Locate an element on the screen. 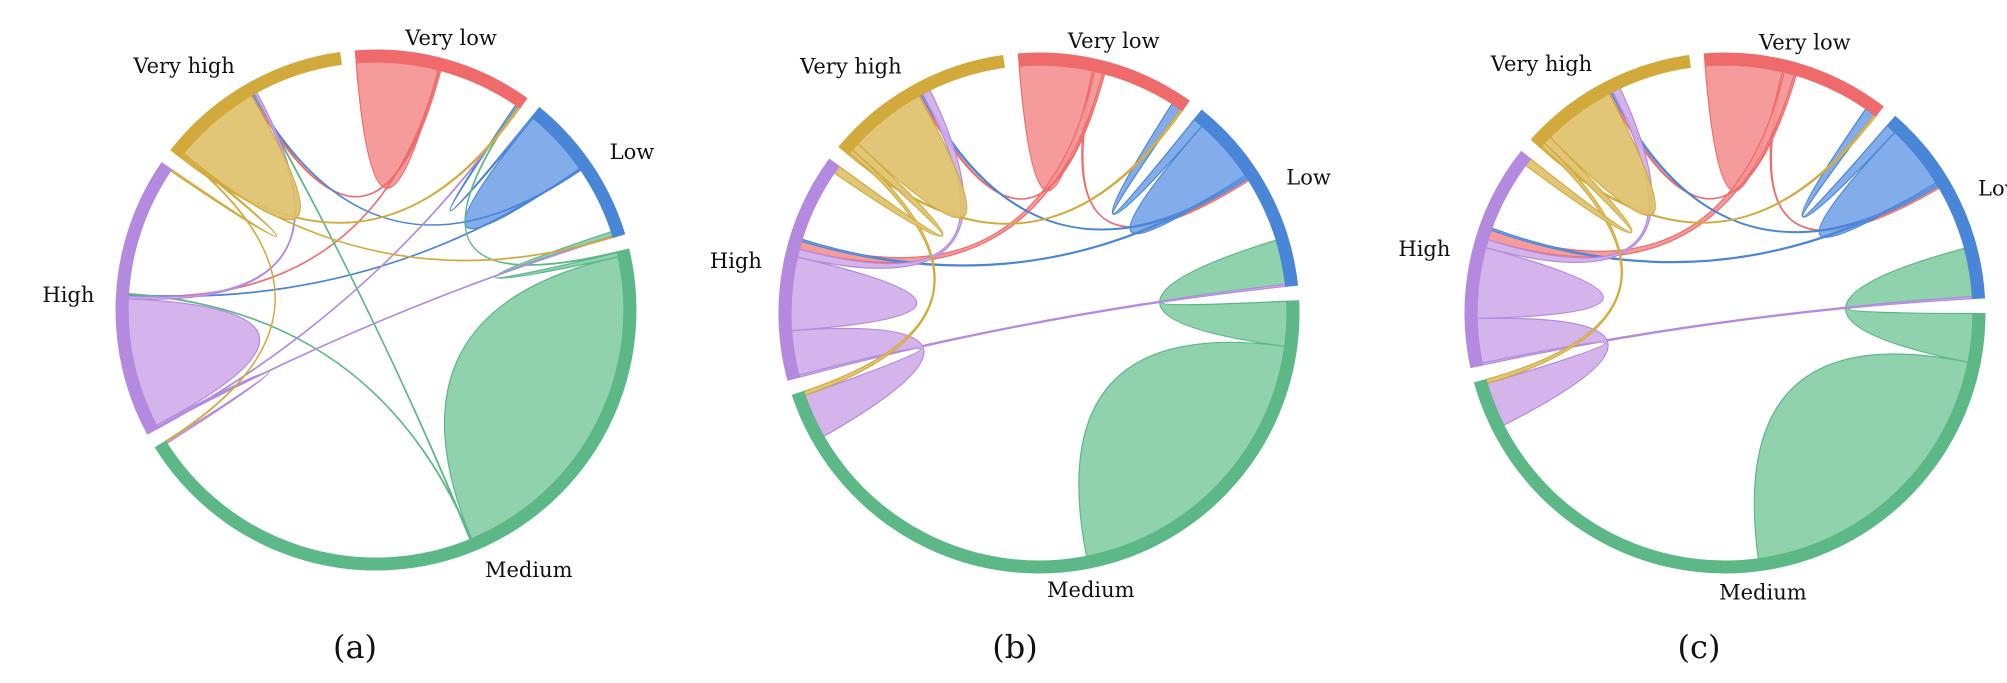  caption-a: (a) is located at coordinates (355, 647).